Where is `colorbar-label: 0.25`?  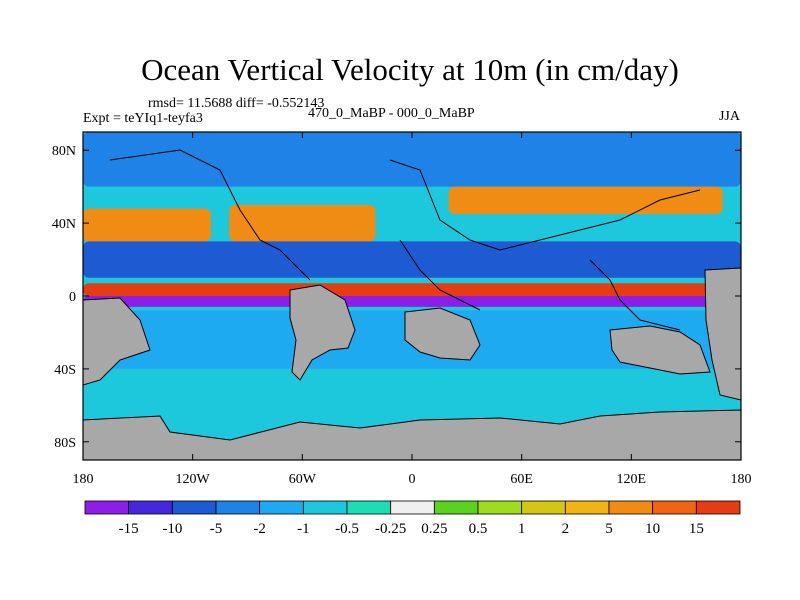 colorbar-label: 0.25 is located at coordinates (434, 529).